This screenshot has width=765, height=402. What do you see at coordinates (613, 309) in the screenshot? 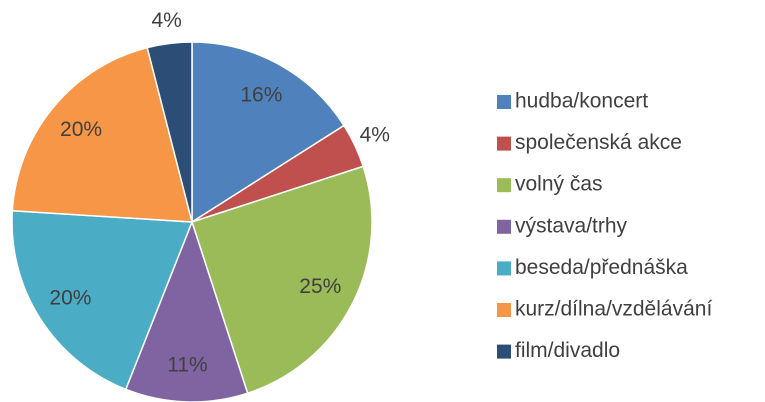
I see `legend-label: kurz/dílna/vzdělávání` at bounding box center [613, 309].